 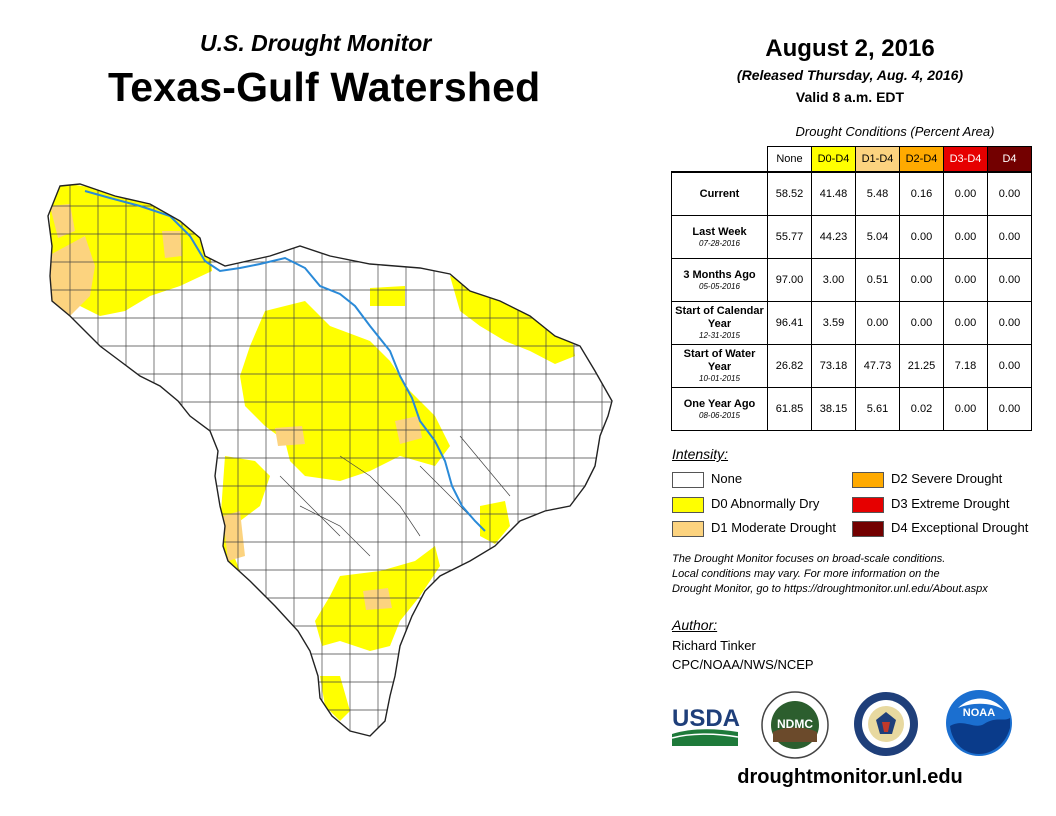 I want to click on row-label-text: 3 Months Ago, so click(x=719, y=274).